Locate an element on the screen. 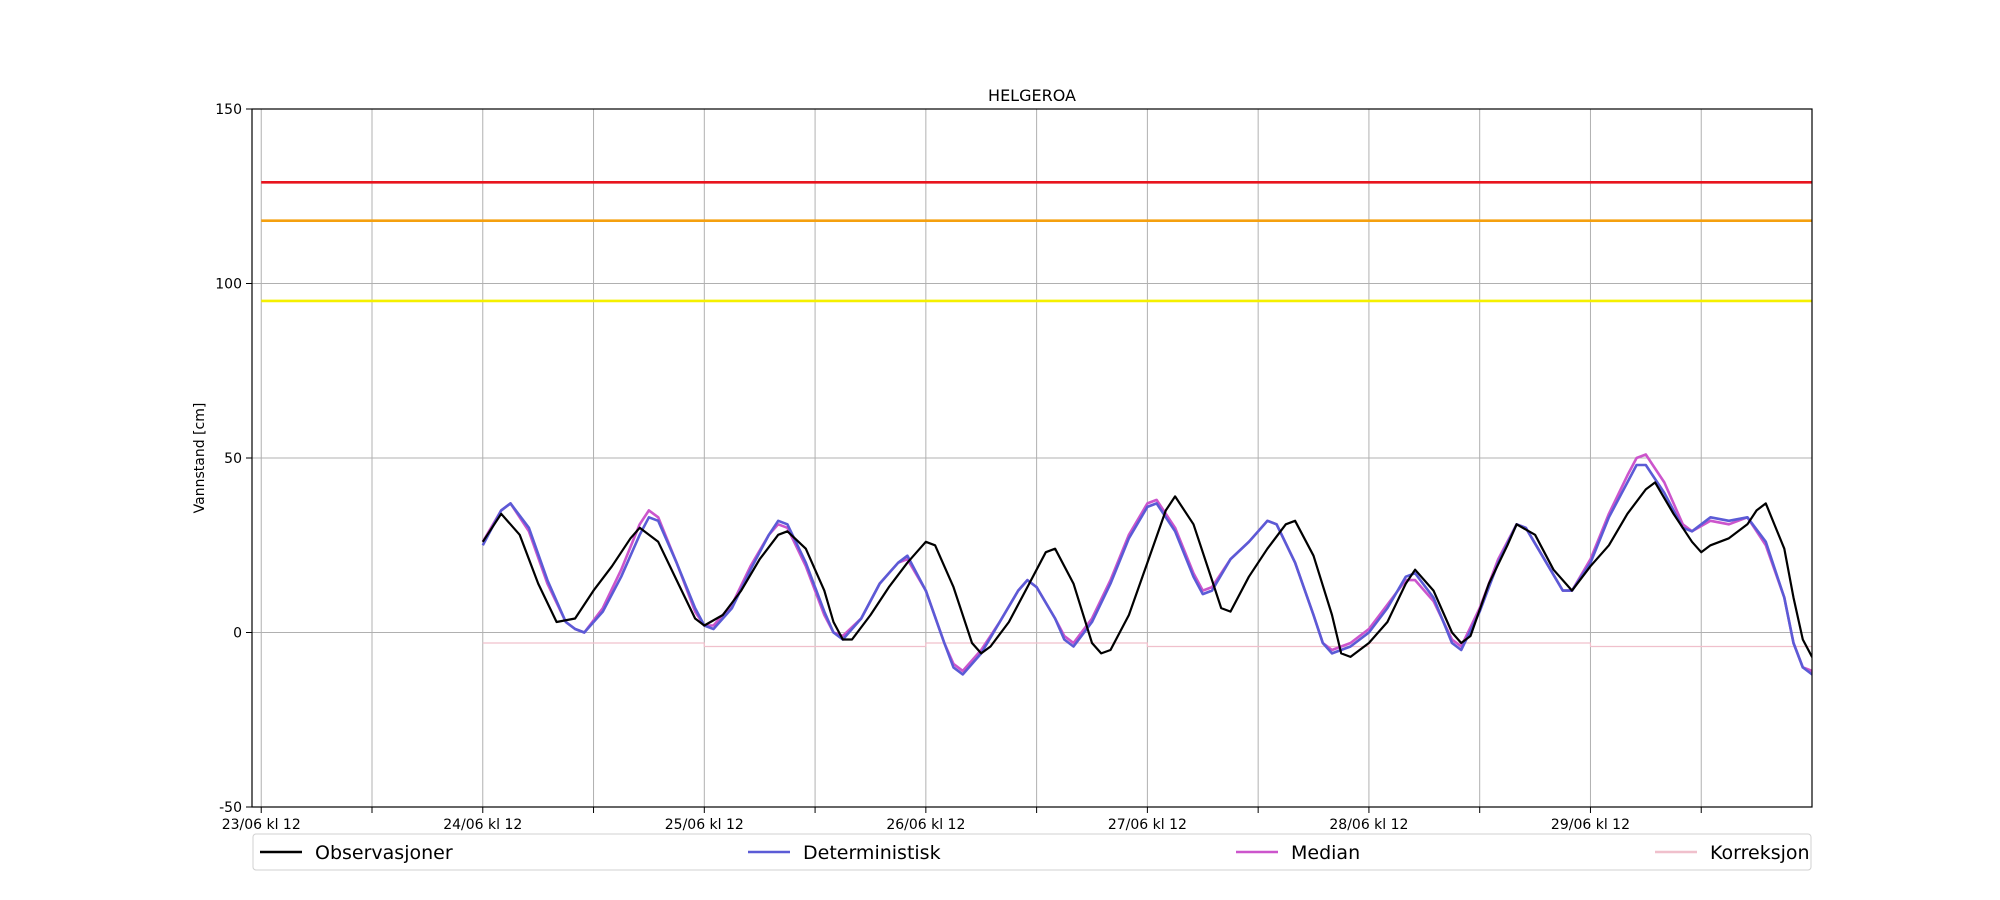 The image size is (2000, 900). y-tick-label: 0 is located at coordinates (237, 634).